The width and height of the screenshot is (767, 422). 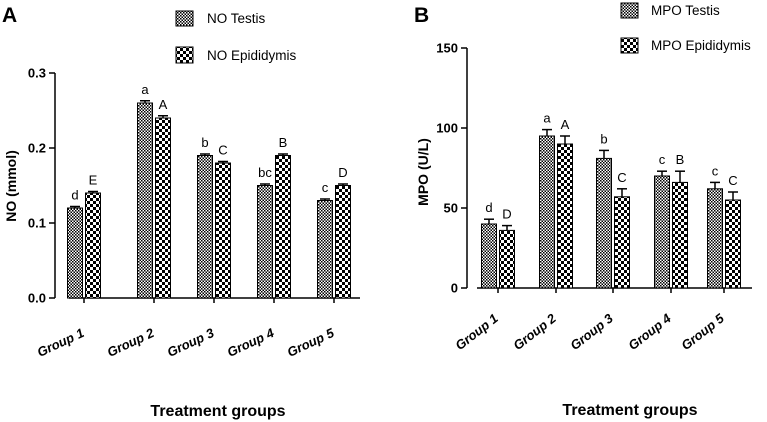 I want to click on significance-letter: E, so click(x=93, y=180).